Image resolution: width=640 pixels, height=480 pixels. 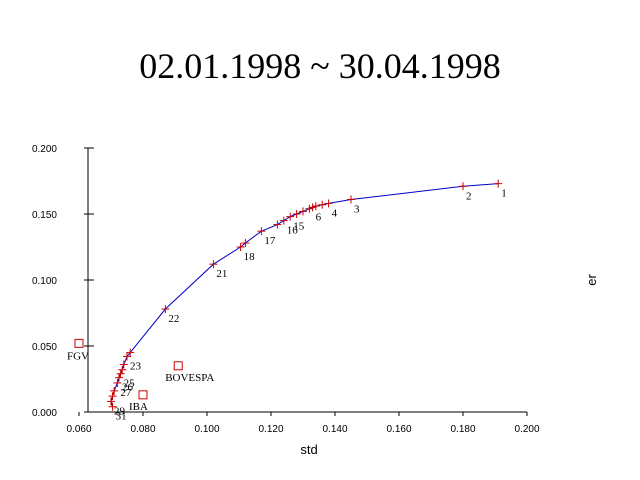 I want to click on x-tick-label: 0.120, so click(x=270, y=429).